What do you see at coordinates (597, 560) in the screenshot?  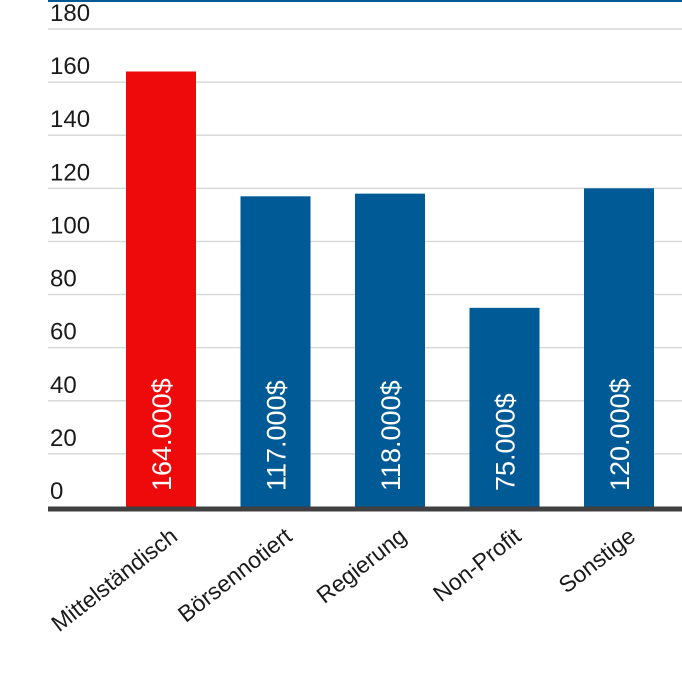 I see `category-label-4: Sonstige` at bounding box center [597, 560].